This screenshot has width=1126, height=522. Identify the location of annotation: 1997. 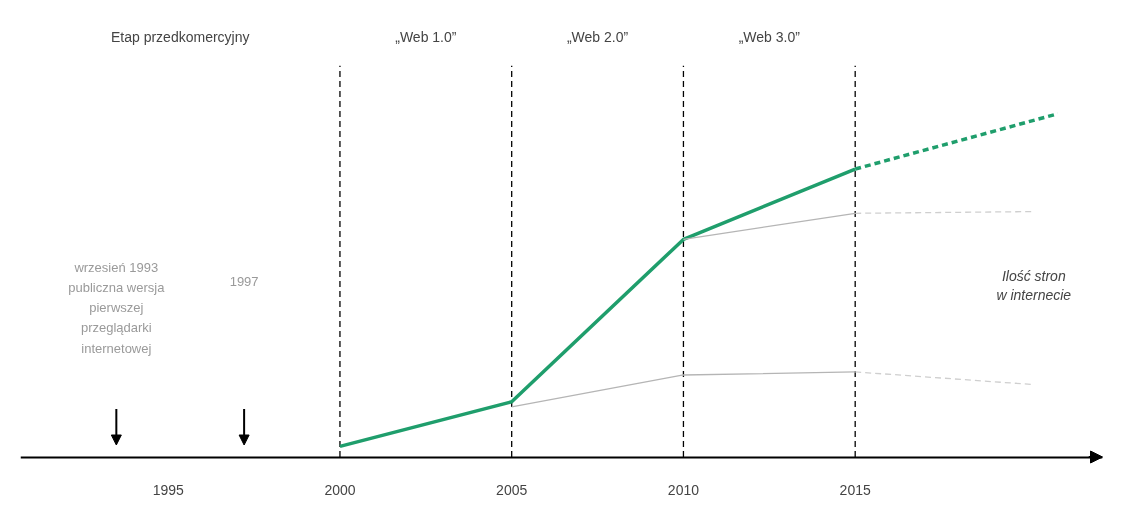
(244, 281).